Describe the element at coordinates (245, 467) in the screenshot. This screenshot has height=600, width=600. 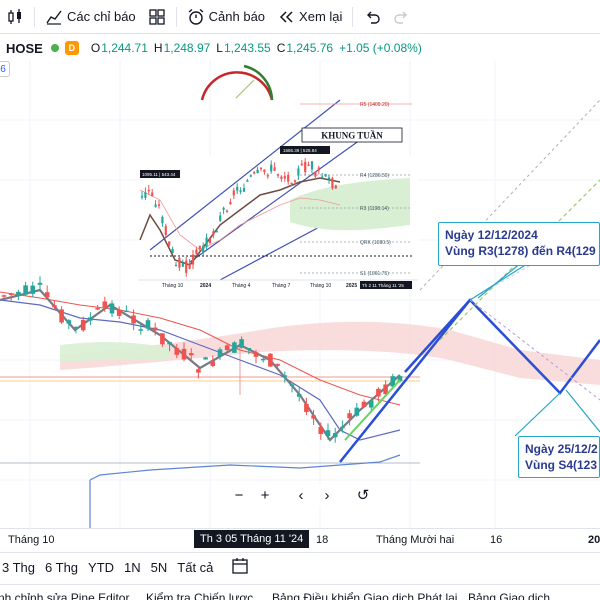
I see `lower-band-line` at that location.